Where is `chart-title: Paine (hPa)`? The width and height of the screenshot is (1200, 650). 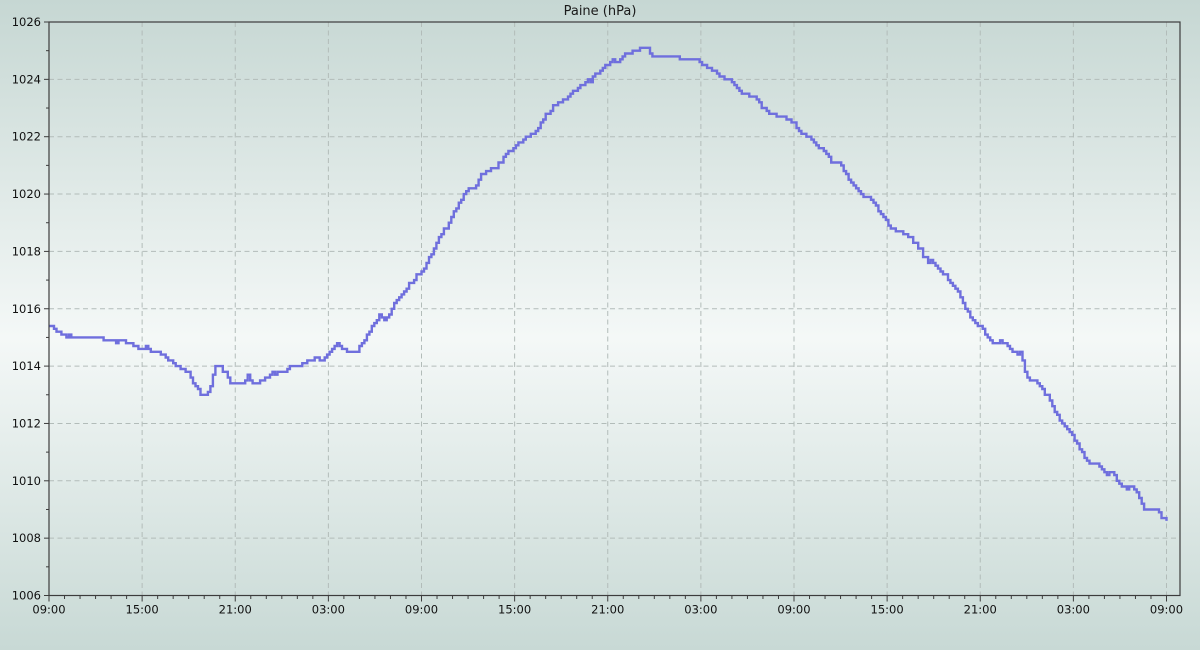 chart-title: Paine (hPa) is located at coordinates (600, 11).